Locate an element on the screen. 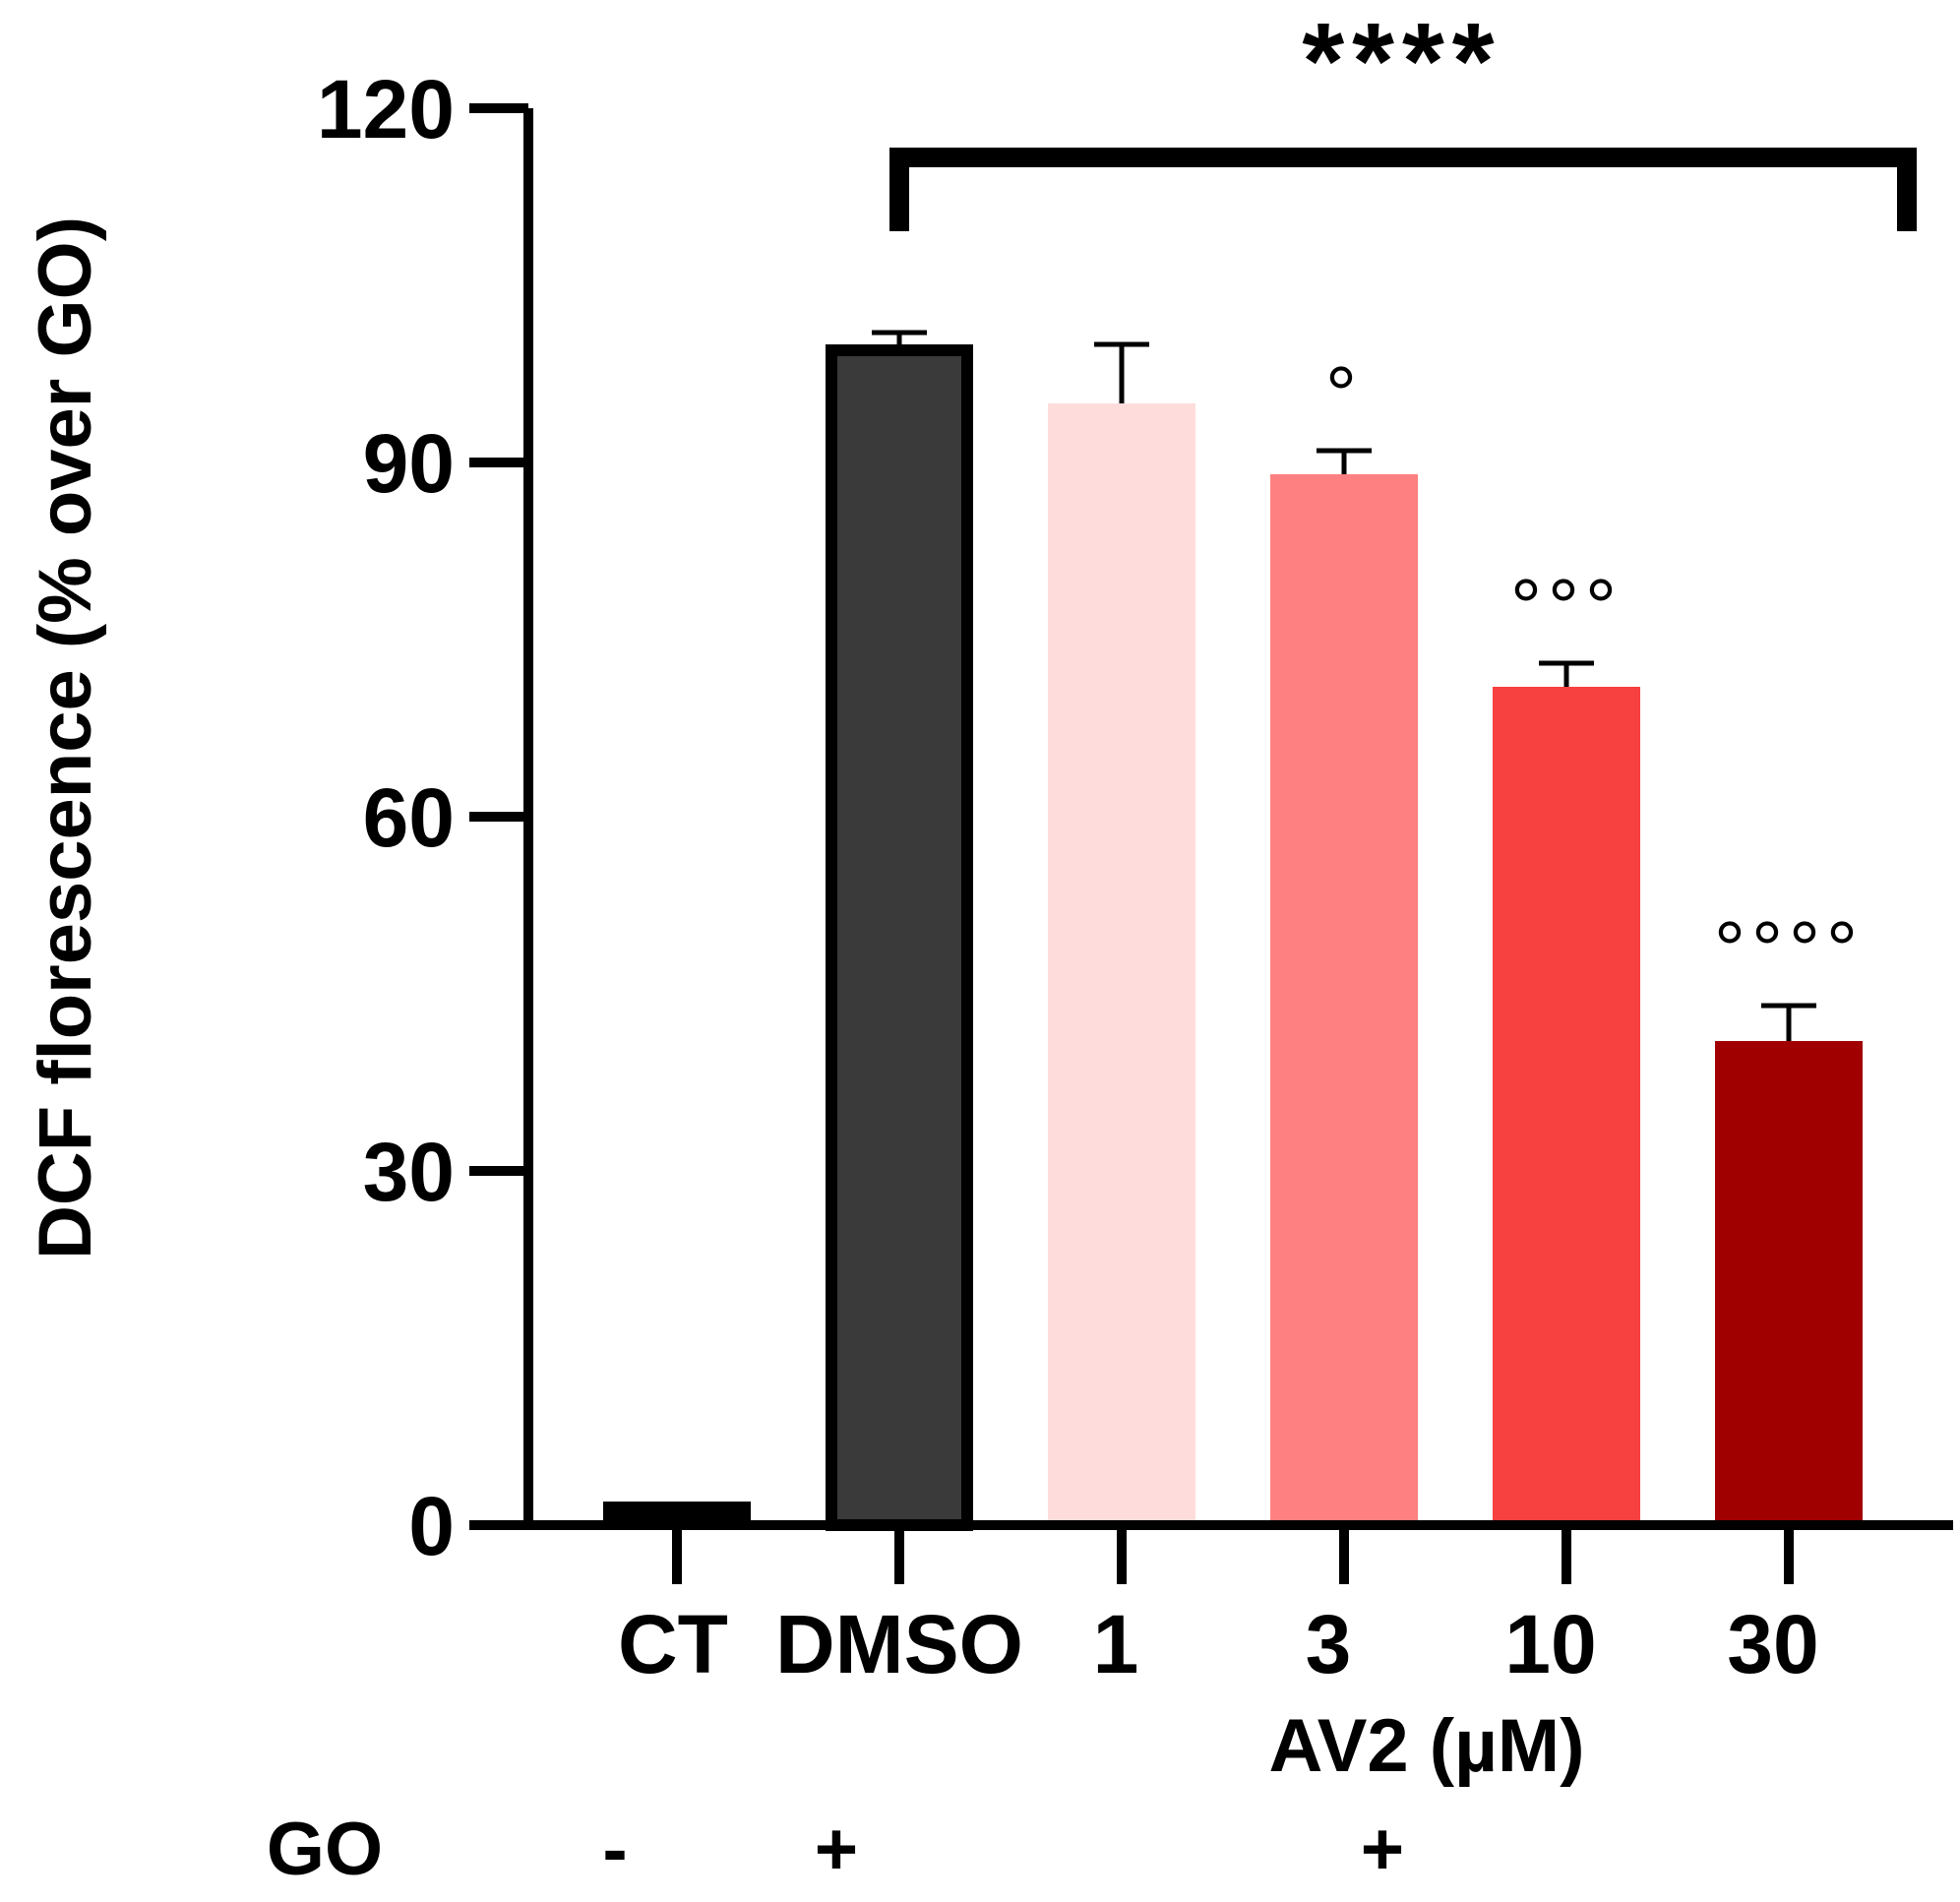 The image size is (1960, 1902). go-sign-dmso: + is located at coordinates (836, 1849).